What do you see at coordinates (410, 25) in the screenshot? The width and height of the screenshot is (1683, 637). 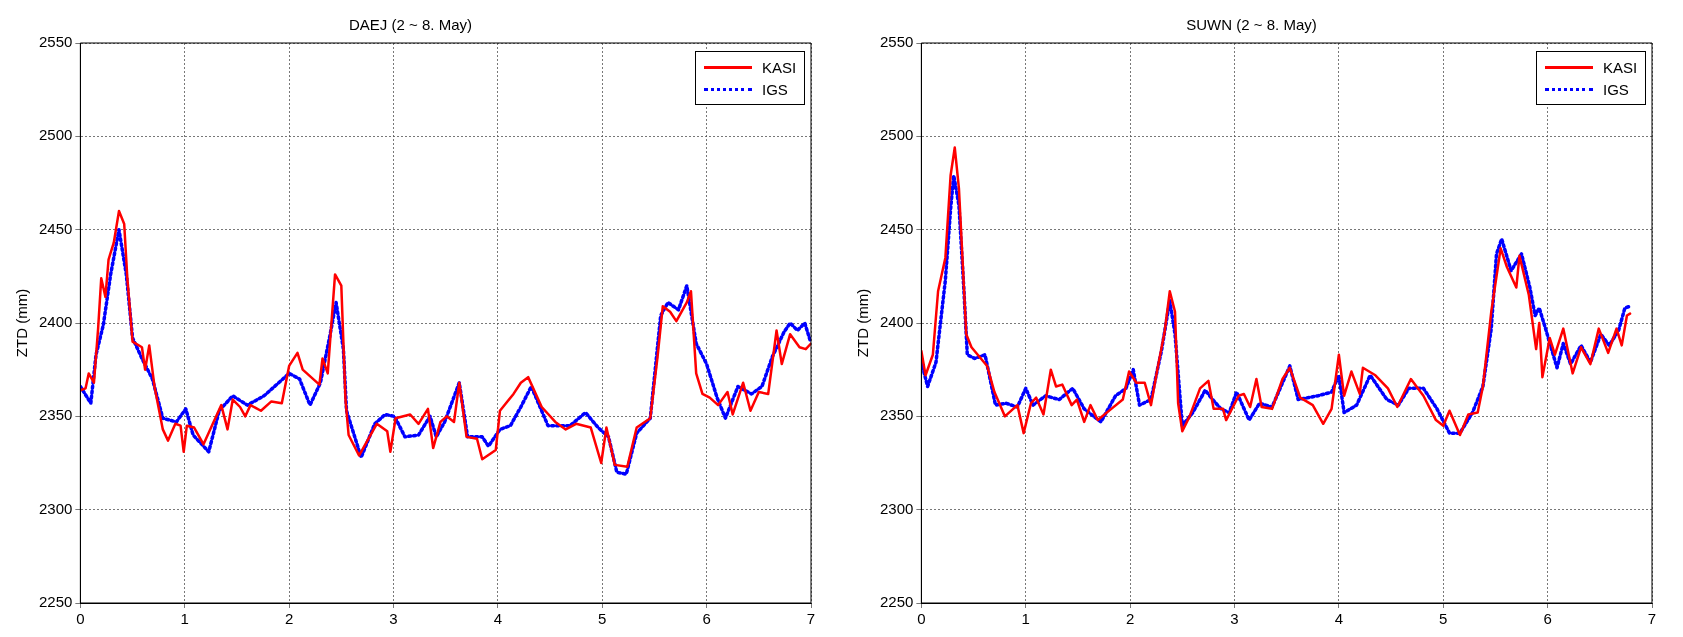 I see `chart-title: DAEJ (2 ~ 8. May)` at bounding box center [410, 25].